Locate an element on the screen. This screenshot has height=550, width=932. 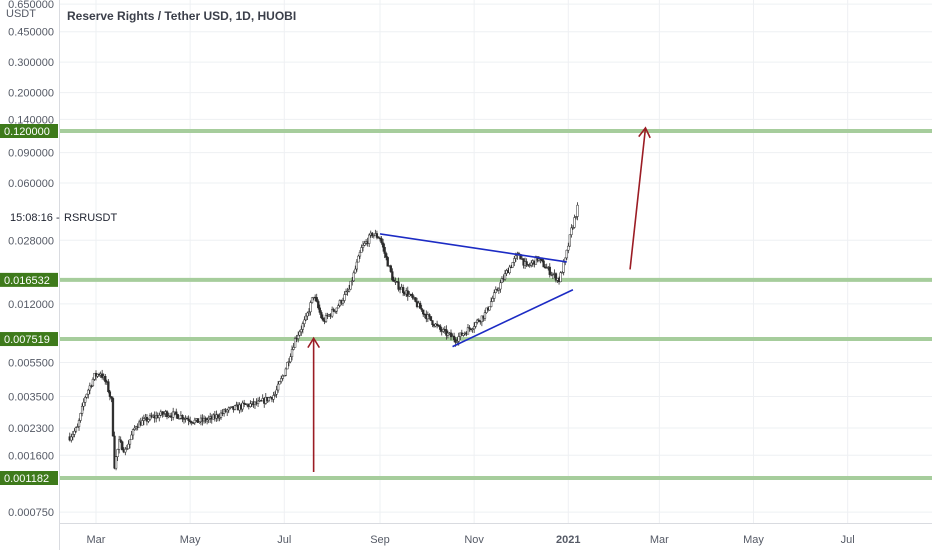
triangle-trendlines is located at coordinates (476, 290).